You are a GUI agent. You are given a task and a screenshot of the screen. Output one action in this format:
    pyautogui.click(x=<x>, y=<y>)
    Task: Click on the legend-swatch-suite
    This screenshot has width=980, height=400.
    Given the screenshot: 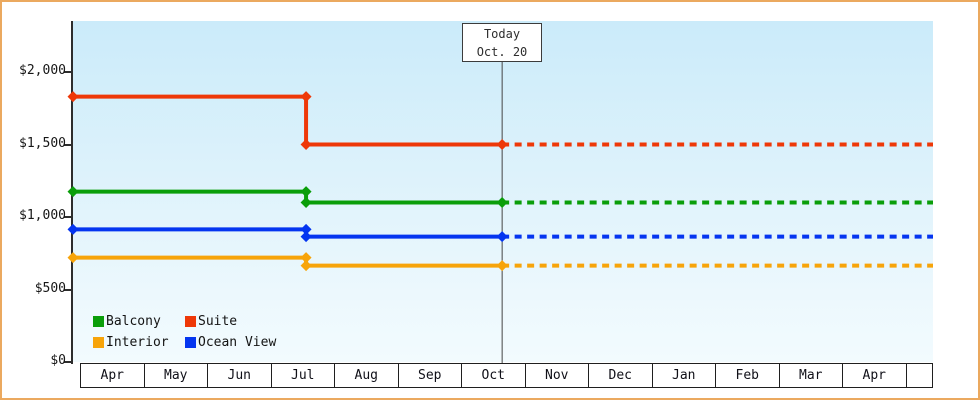 What is the action you would take?
    pyautogui.click(x=190, y=321)
    